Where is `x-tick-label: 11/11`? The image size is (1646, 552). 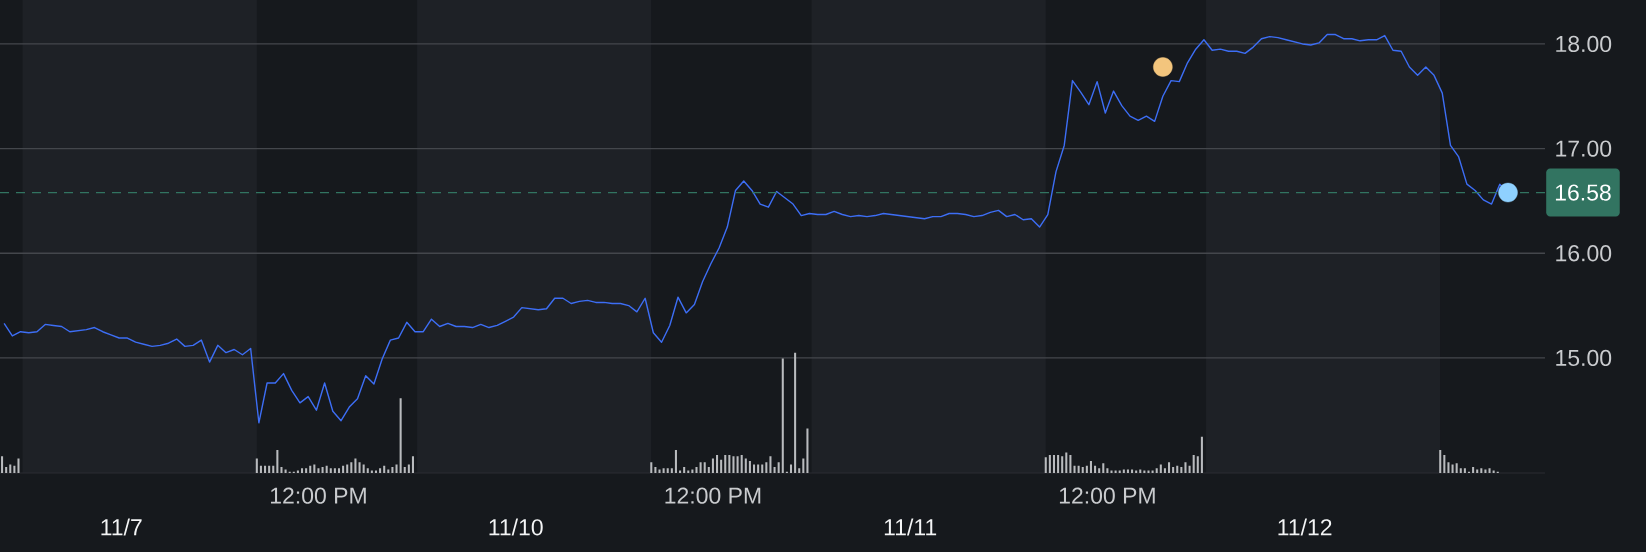 x-tick-label: 11/11 is located at coordinates (910, 527).